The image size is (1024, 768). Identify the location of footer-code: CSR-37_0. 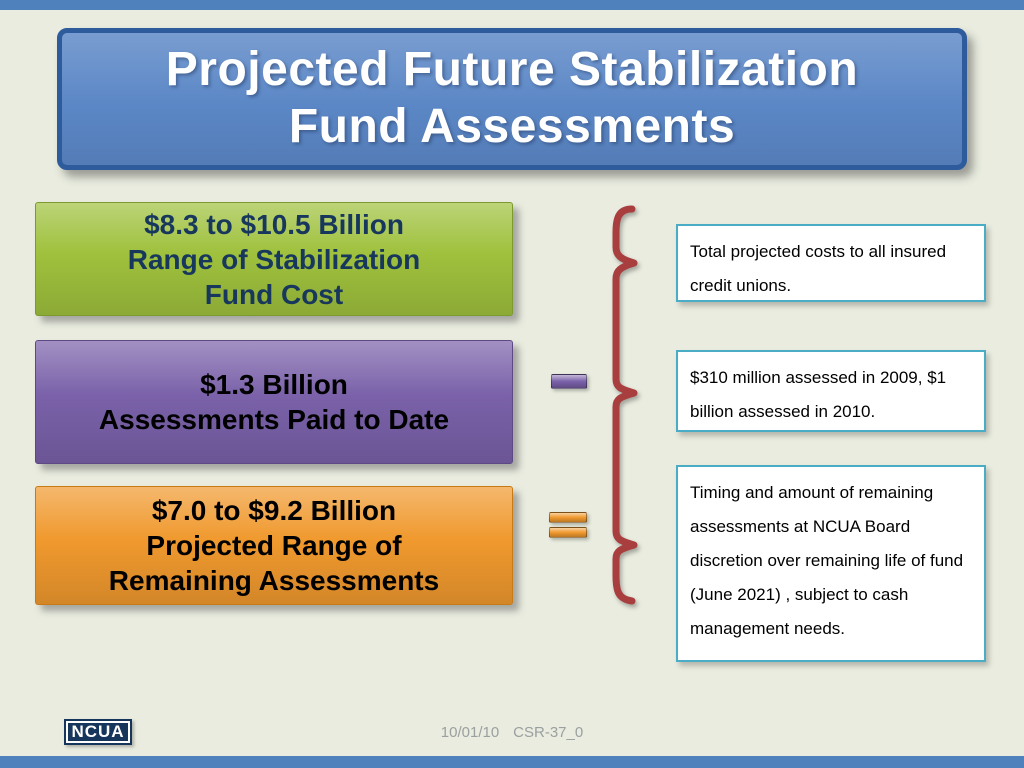
(548, 732).